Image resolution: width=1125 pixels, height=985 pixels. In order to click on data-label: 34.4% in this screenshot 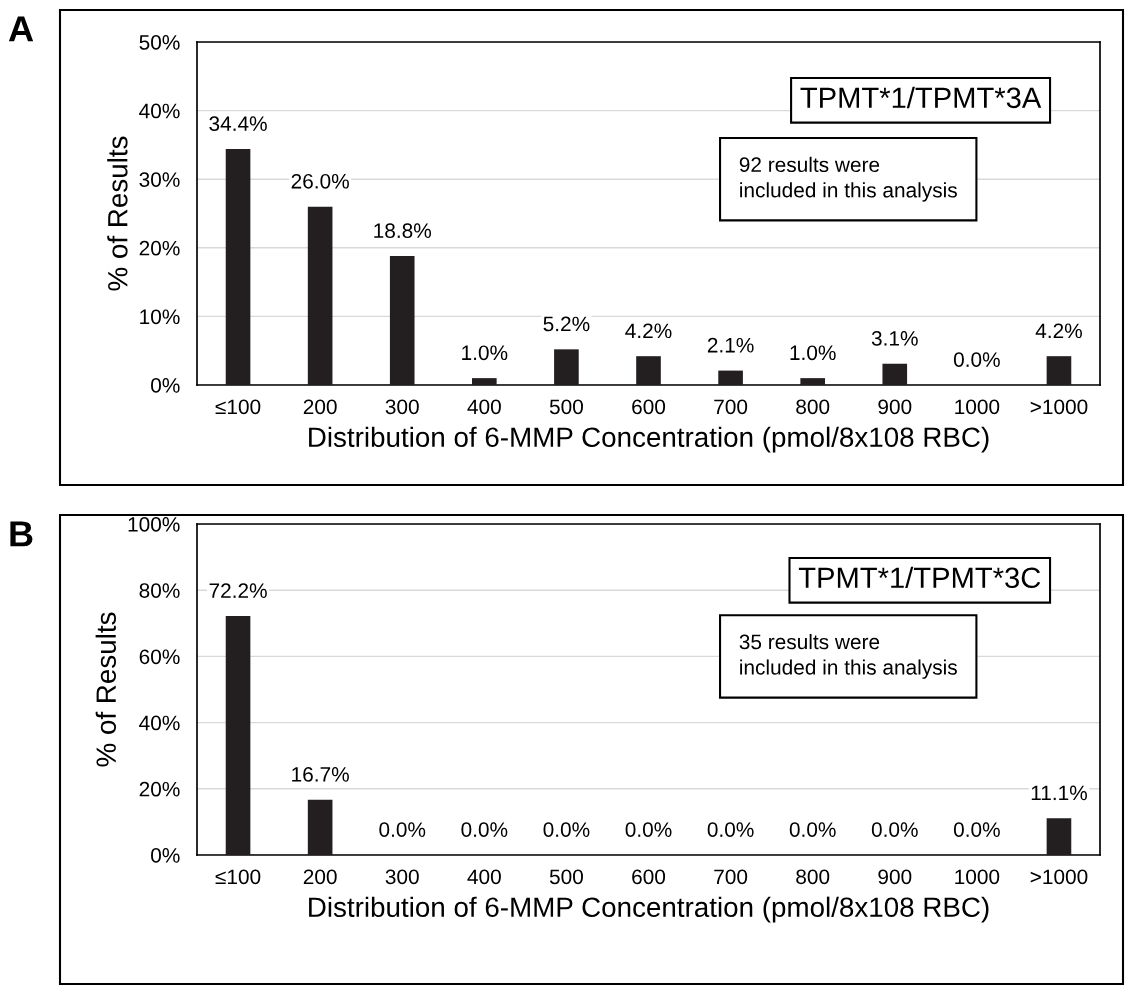, I will do `click(238, 124)`.